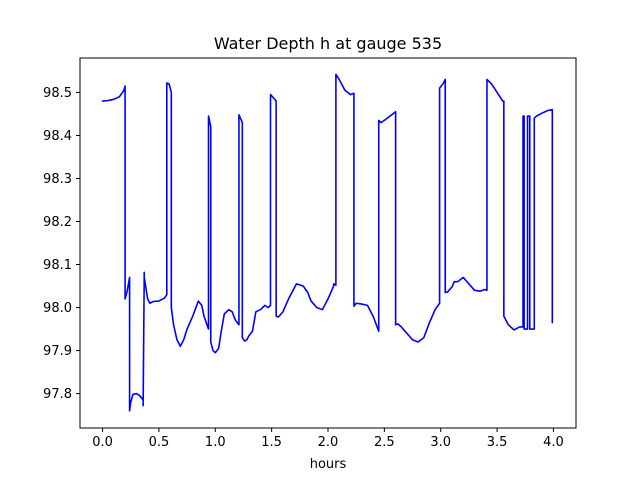  I want to click on x-axis-label: hours, so click(328, 464).